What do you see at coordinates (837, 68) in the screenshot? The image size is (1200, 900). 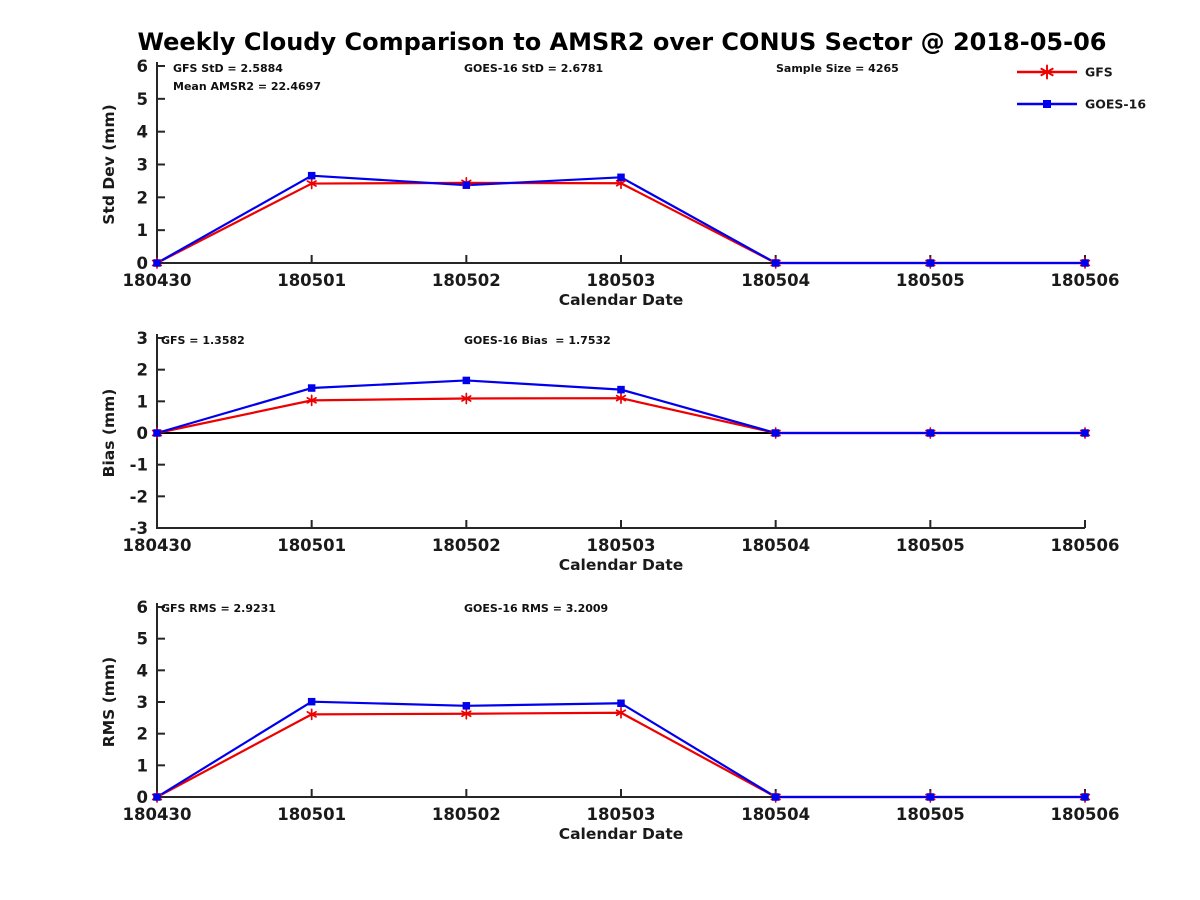 I see `std-dev-annotation: Sample Size = 4265` at bounding box center [837, 68].